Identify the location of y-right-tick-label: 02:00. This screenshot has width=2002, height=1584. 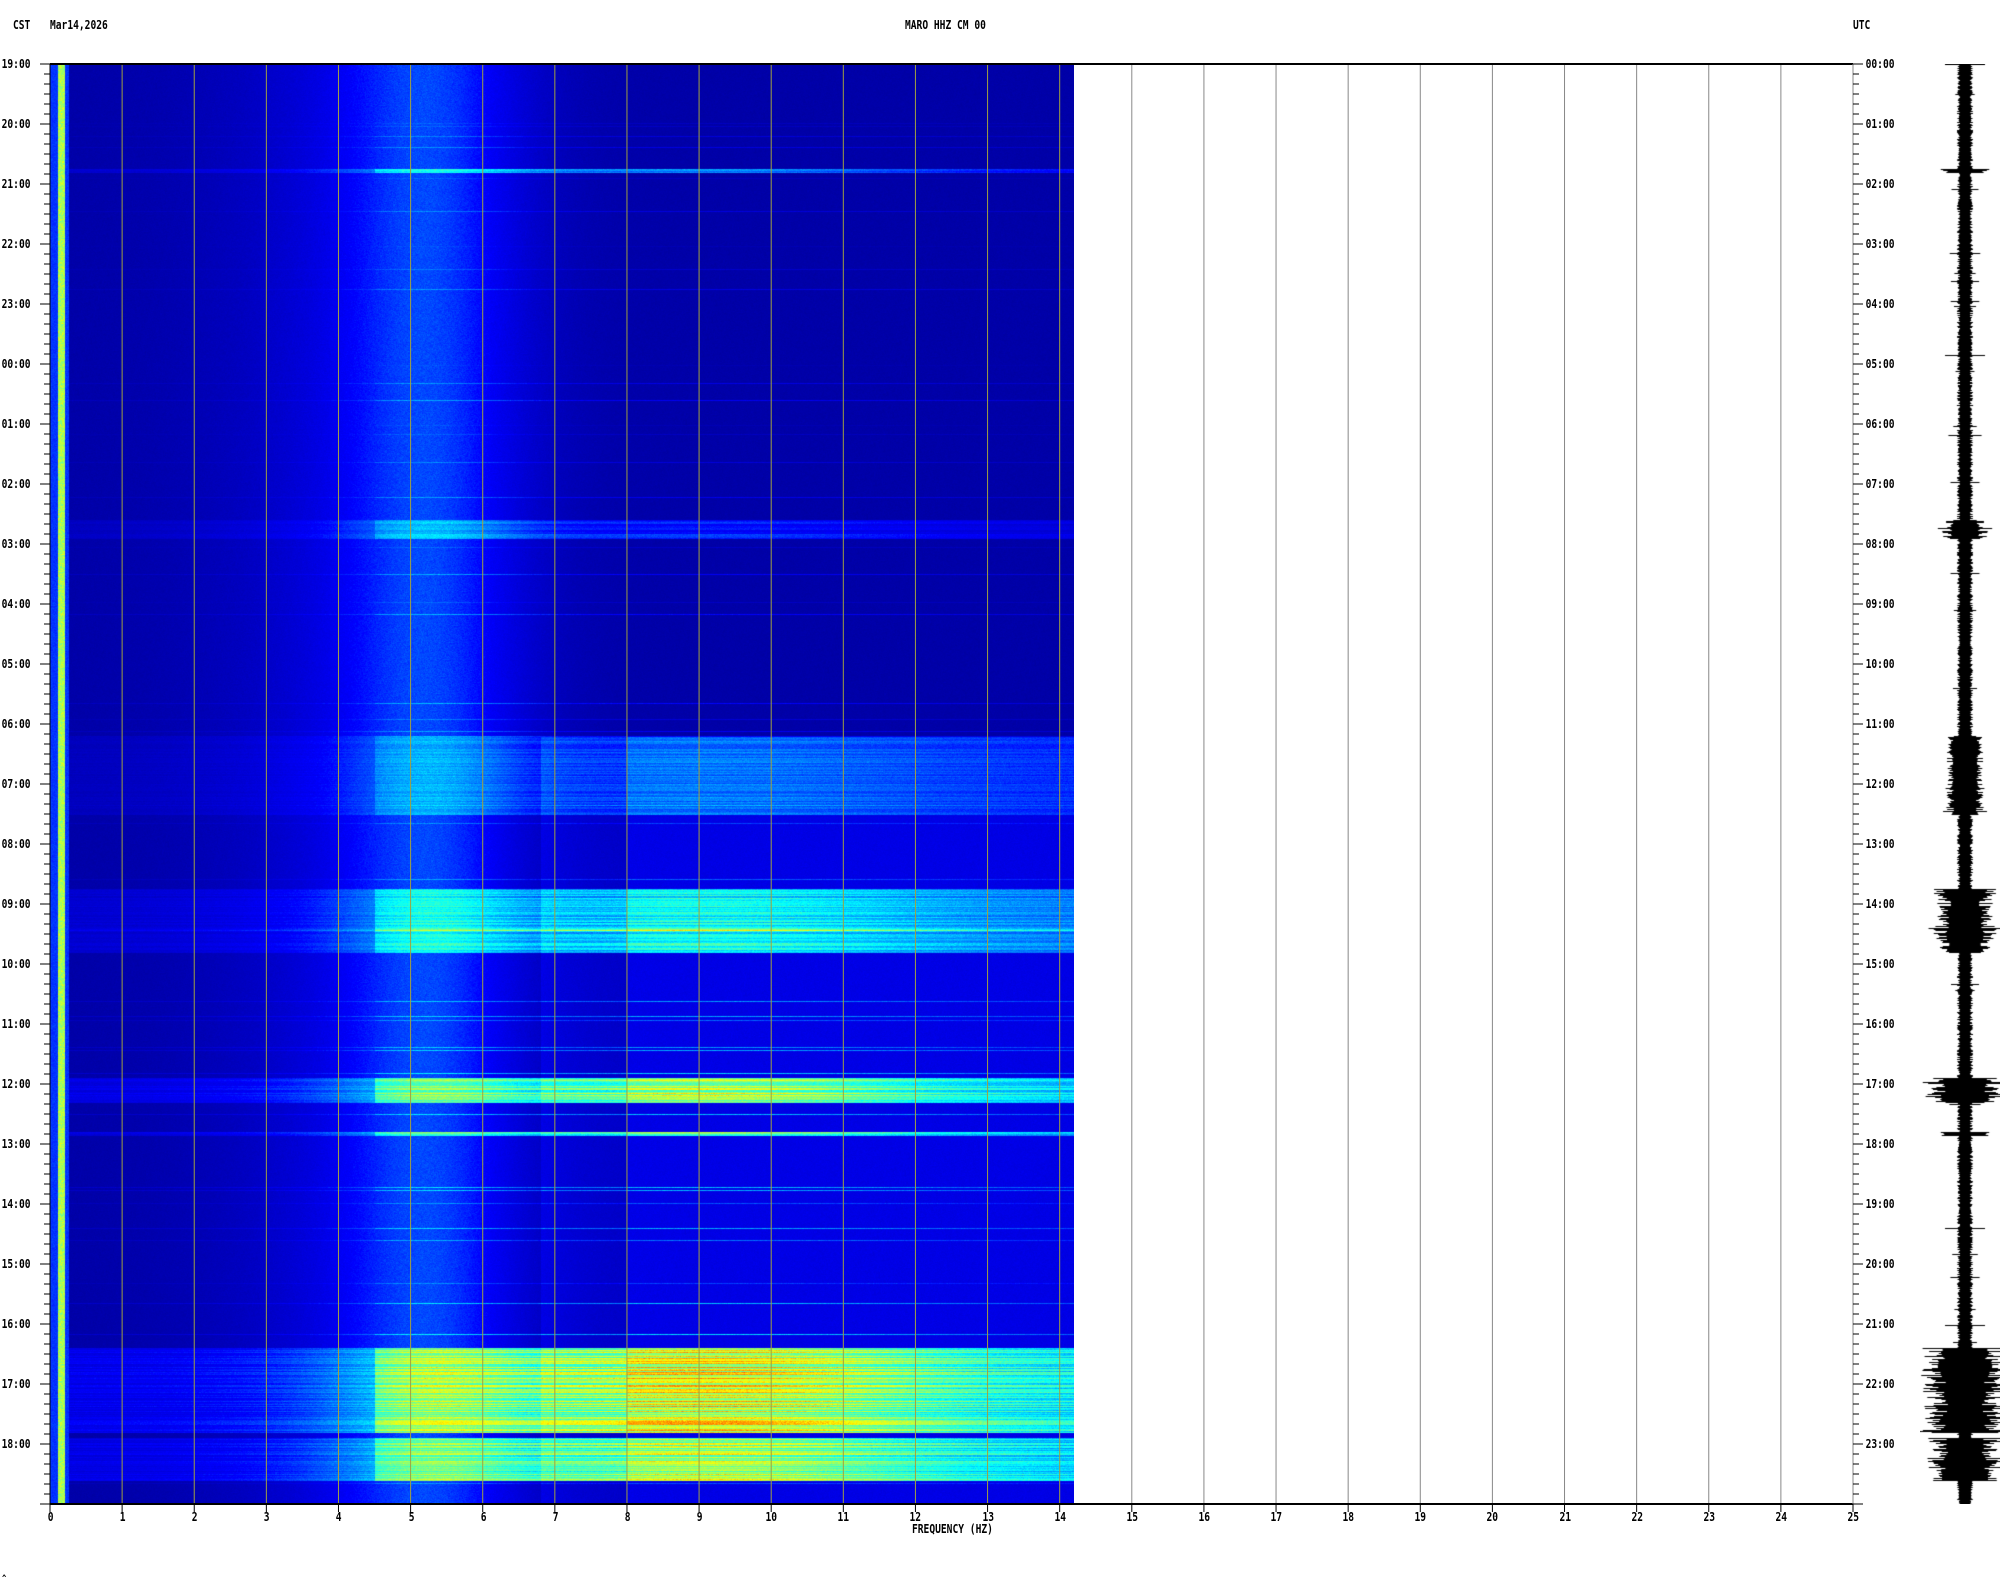
(1880, 184).